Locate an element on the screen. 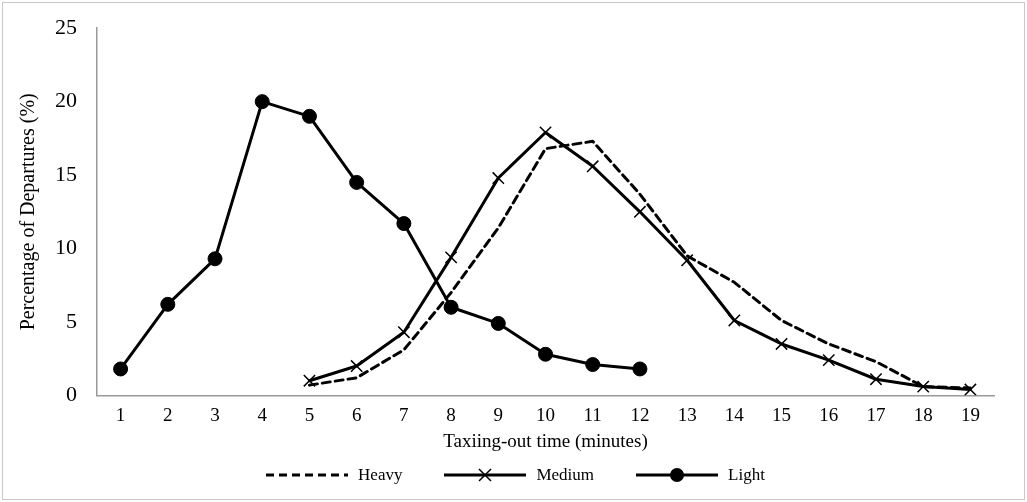  x-axis-title: Taxiing-out time (minutes) is located at coordinates (545, 440).